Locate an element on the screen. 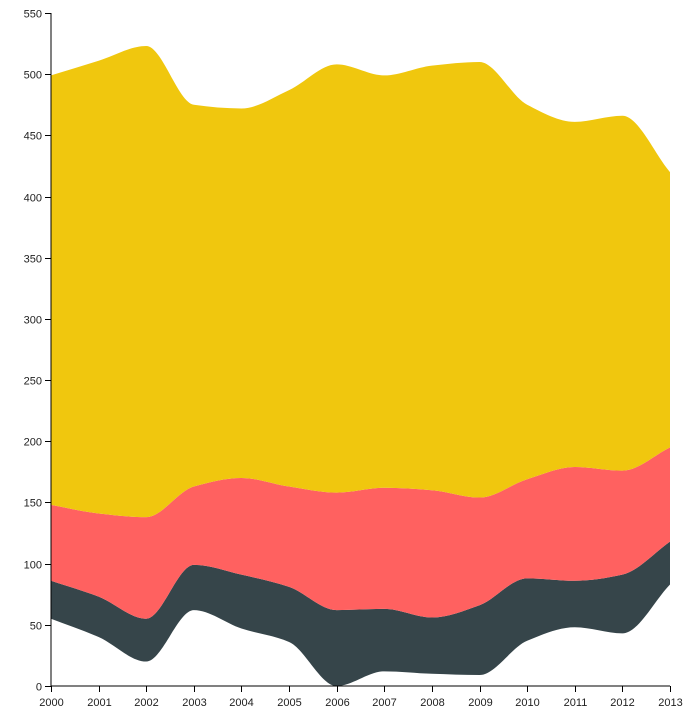  y-tick-label: 50 is located at coordinates (36, 627).